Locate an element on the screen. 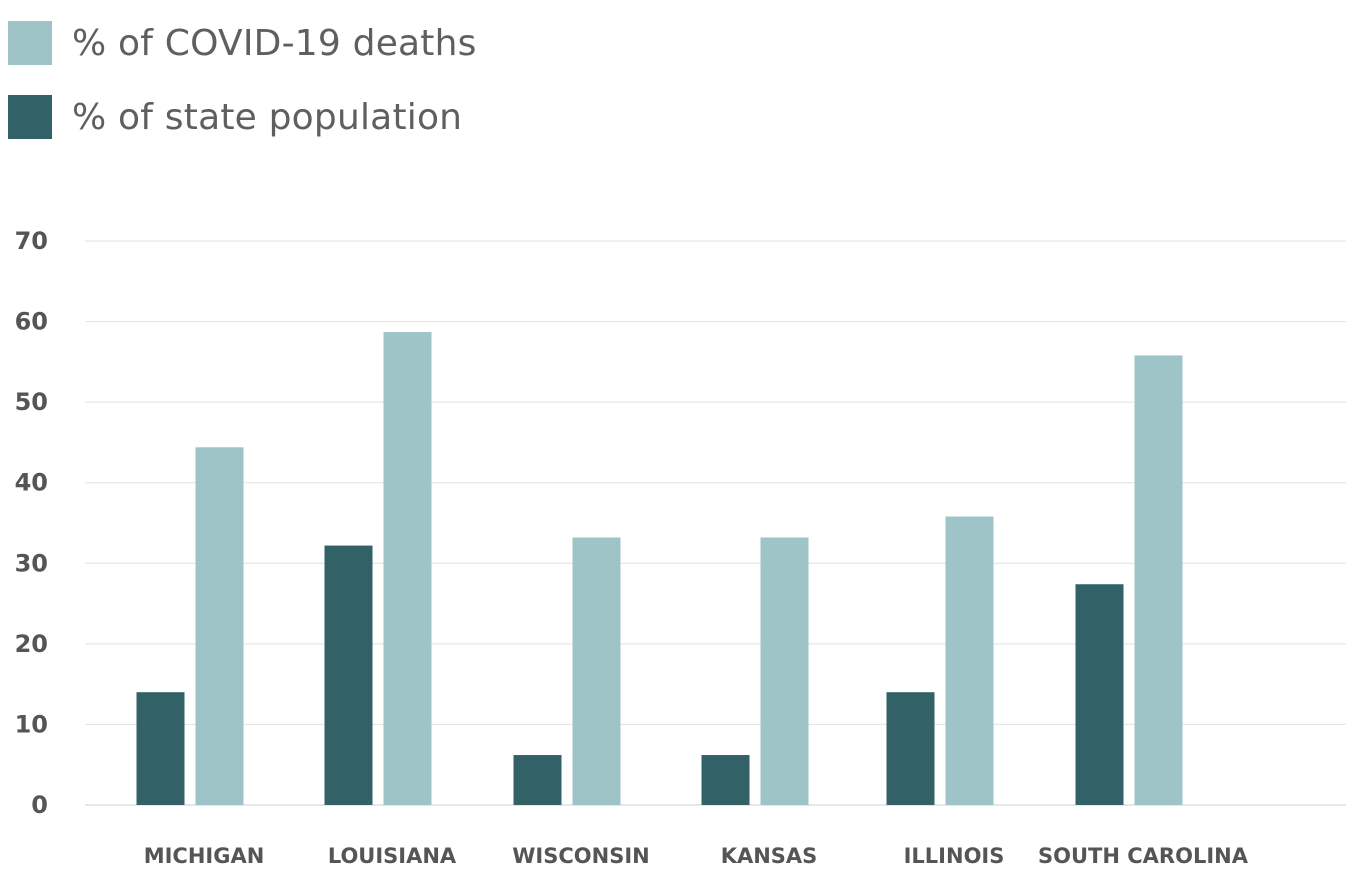 This screenshot has height=869, width=1348. legend-item-deaths: % of COVID-19 deaths is located at coordinates (242, 43).